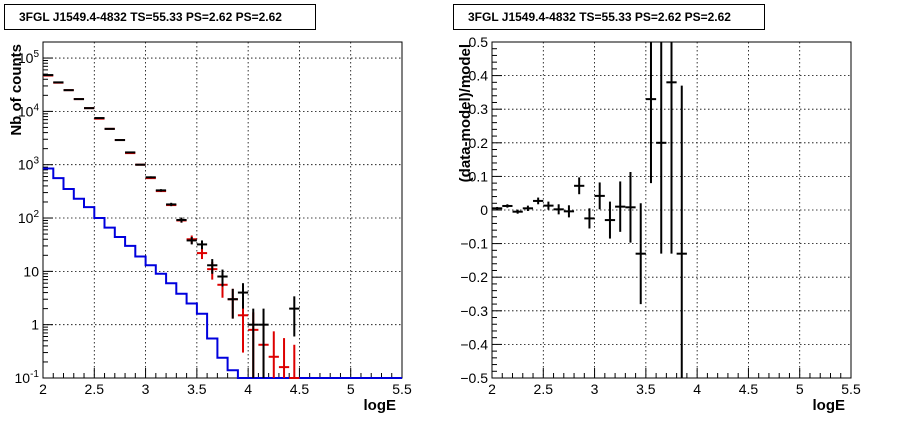 This screenshot has height=421, width=898. What do you see at coordinates (36, 54) in the screenshot?
I see `y-tick-exponent: 5` at bounding box center [36, 54].